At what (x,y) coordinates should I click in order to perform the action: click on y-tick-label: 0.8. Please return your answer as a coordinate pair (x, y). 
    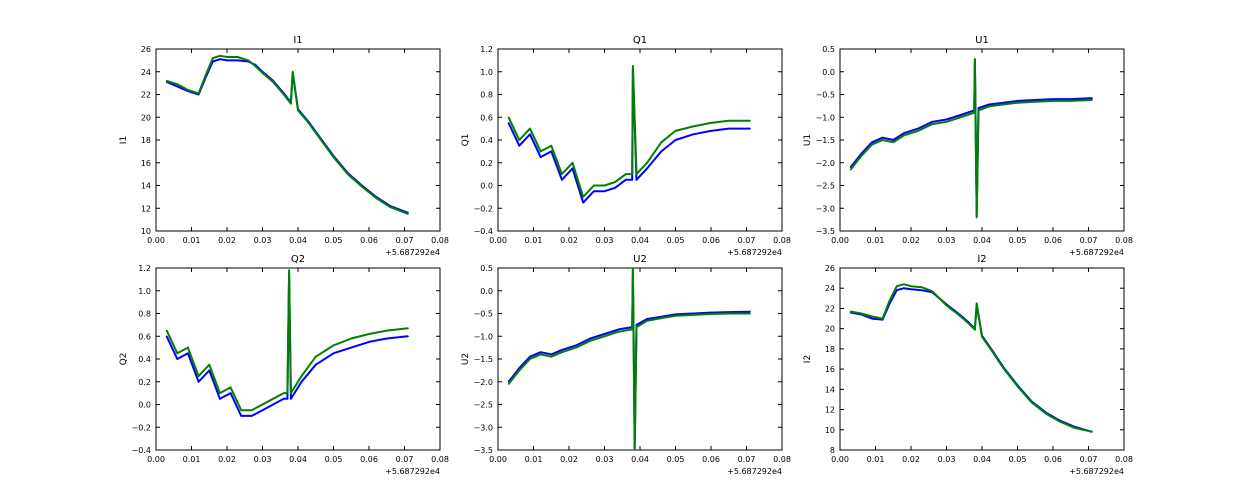
    Looking at the image, I should click on (486, 95).